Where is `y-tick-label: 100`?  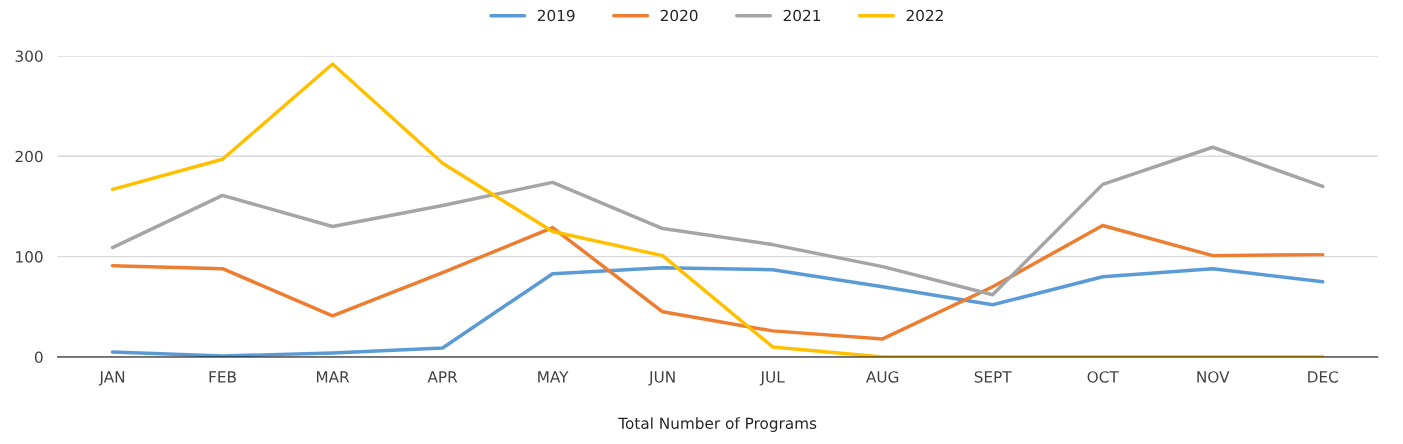
y-tick-label: 100 is located at coordinates (29, 257).